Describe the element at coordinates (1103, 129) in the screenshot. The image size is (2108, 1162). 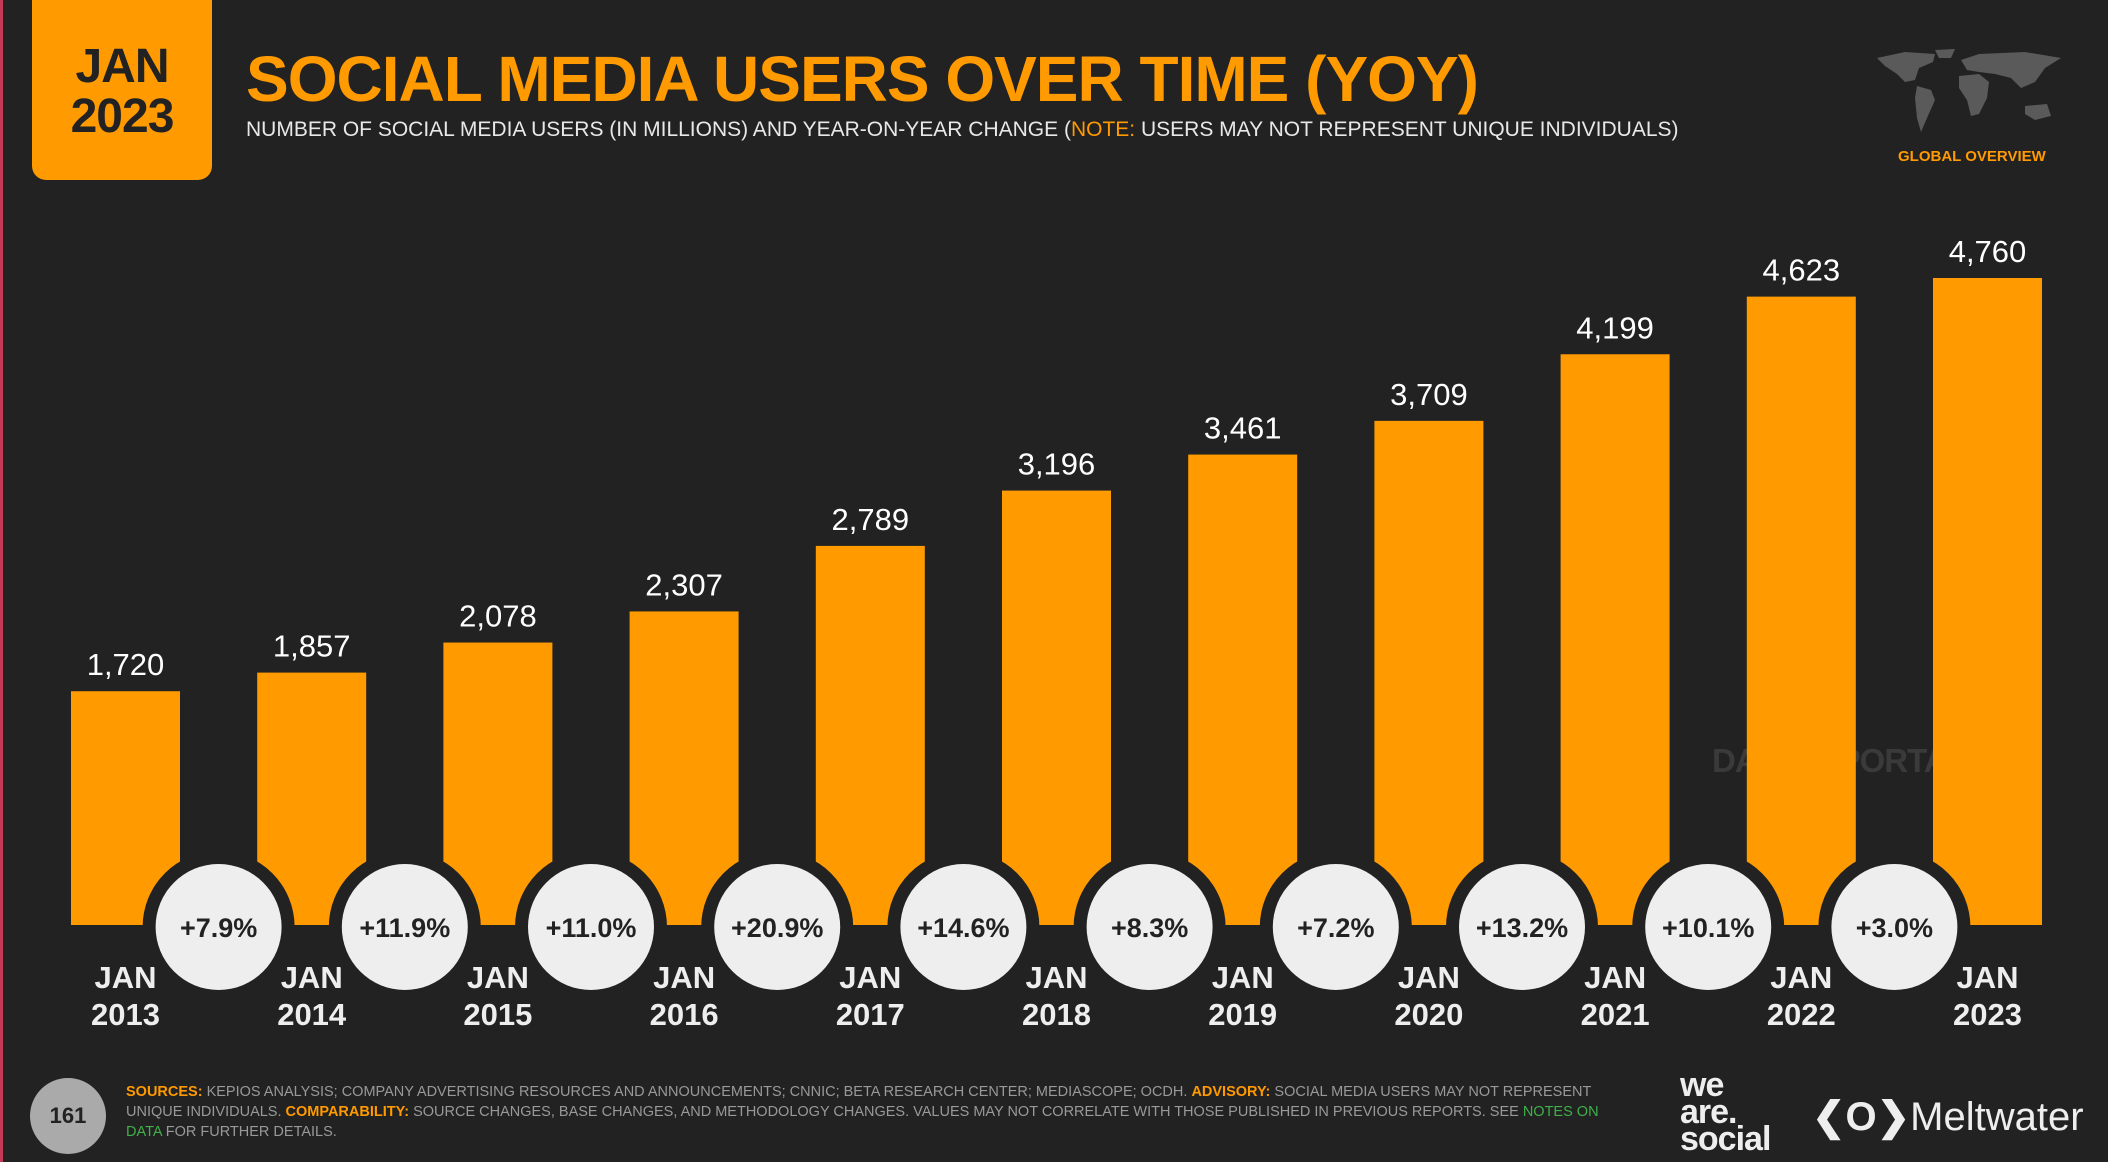
I see `subtitle-note-label: NOTE:` at that location.